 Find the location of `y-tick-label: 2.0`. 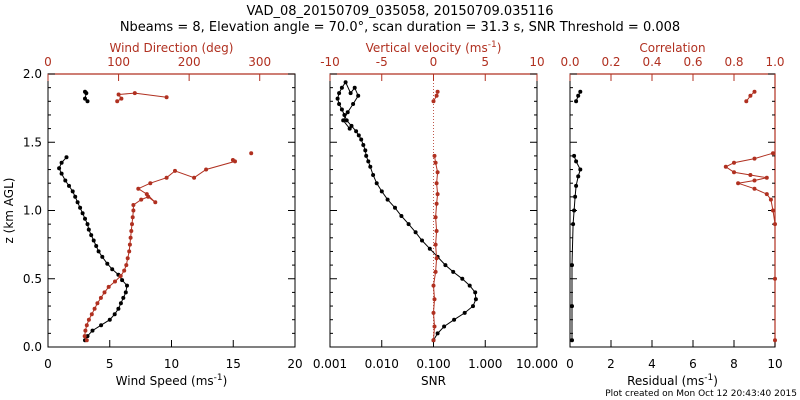

y-tick-label: 2.0 is located at coordinates (32, 74).